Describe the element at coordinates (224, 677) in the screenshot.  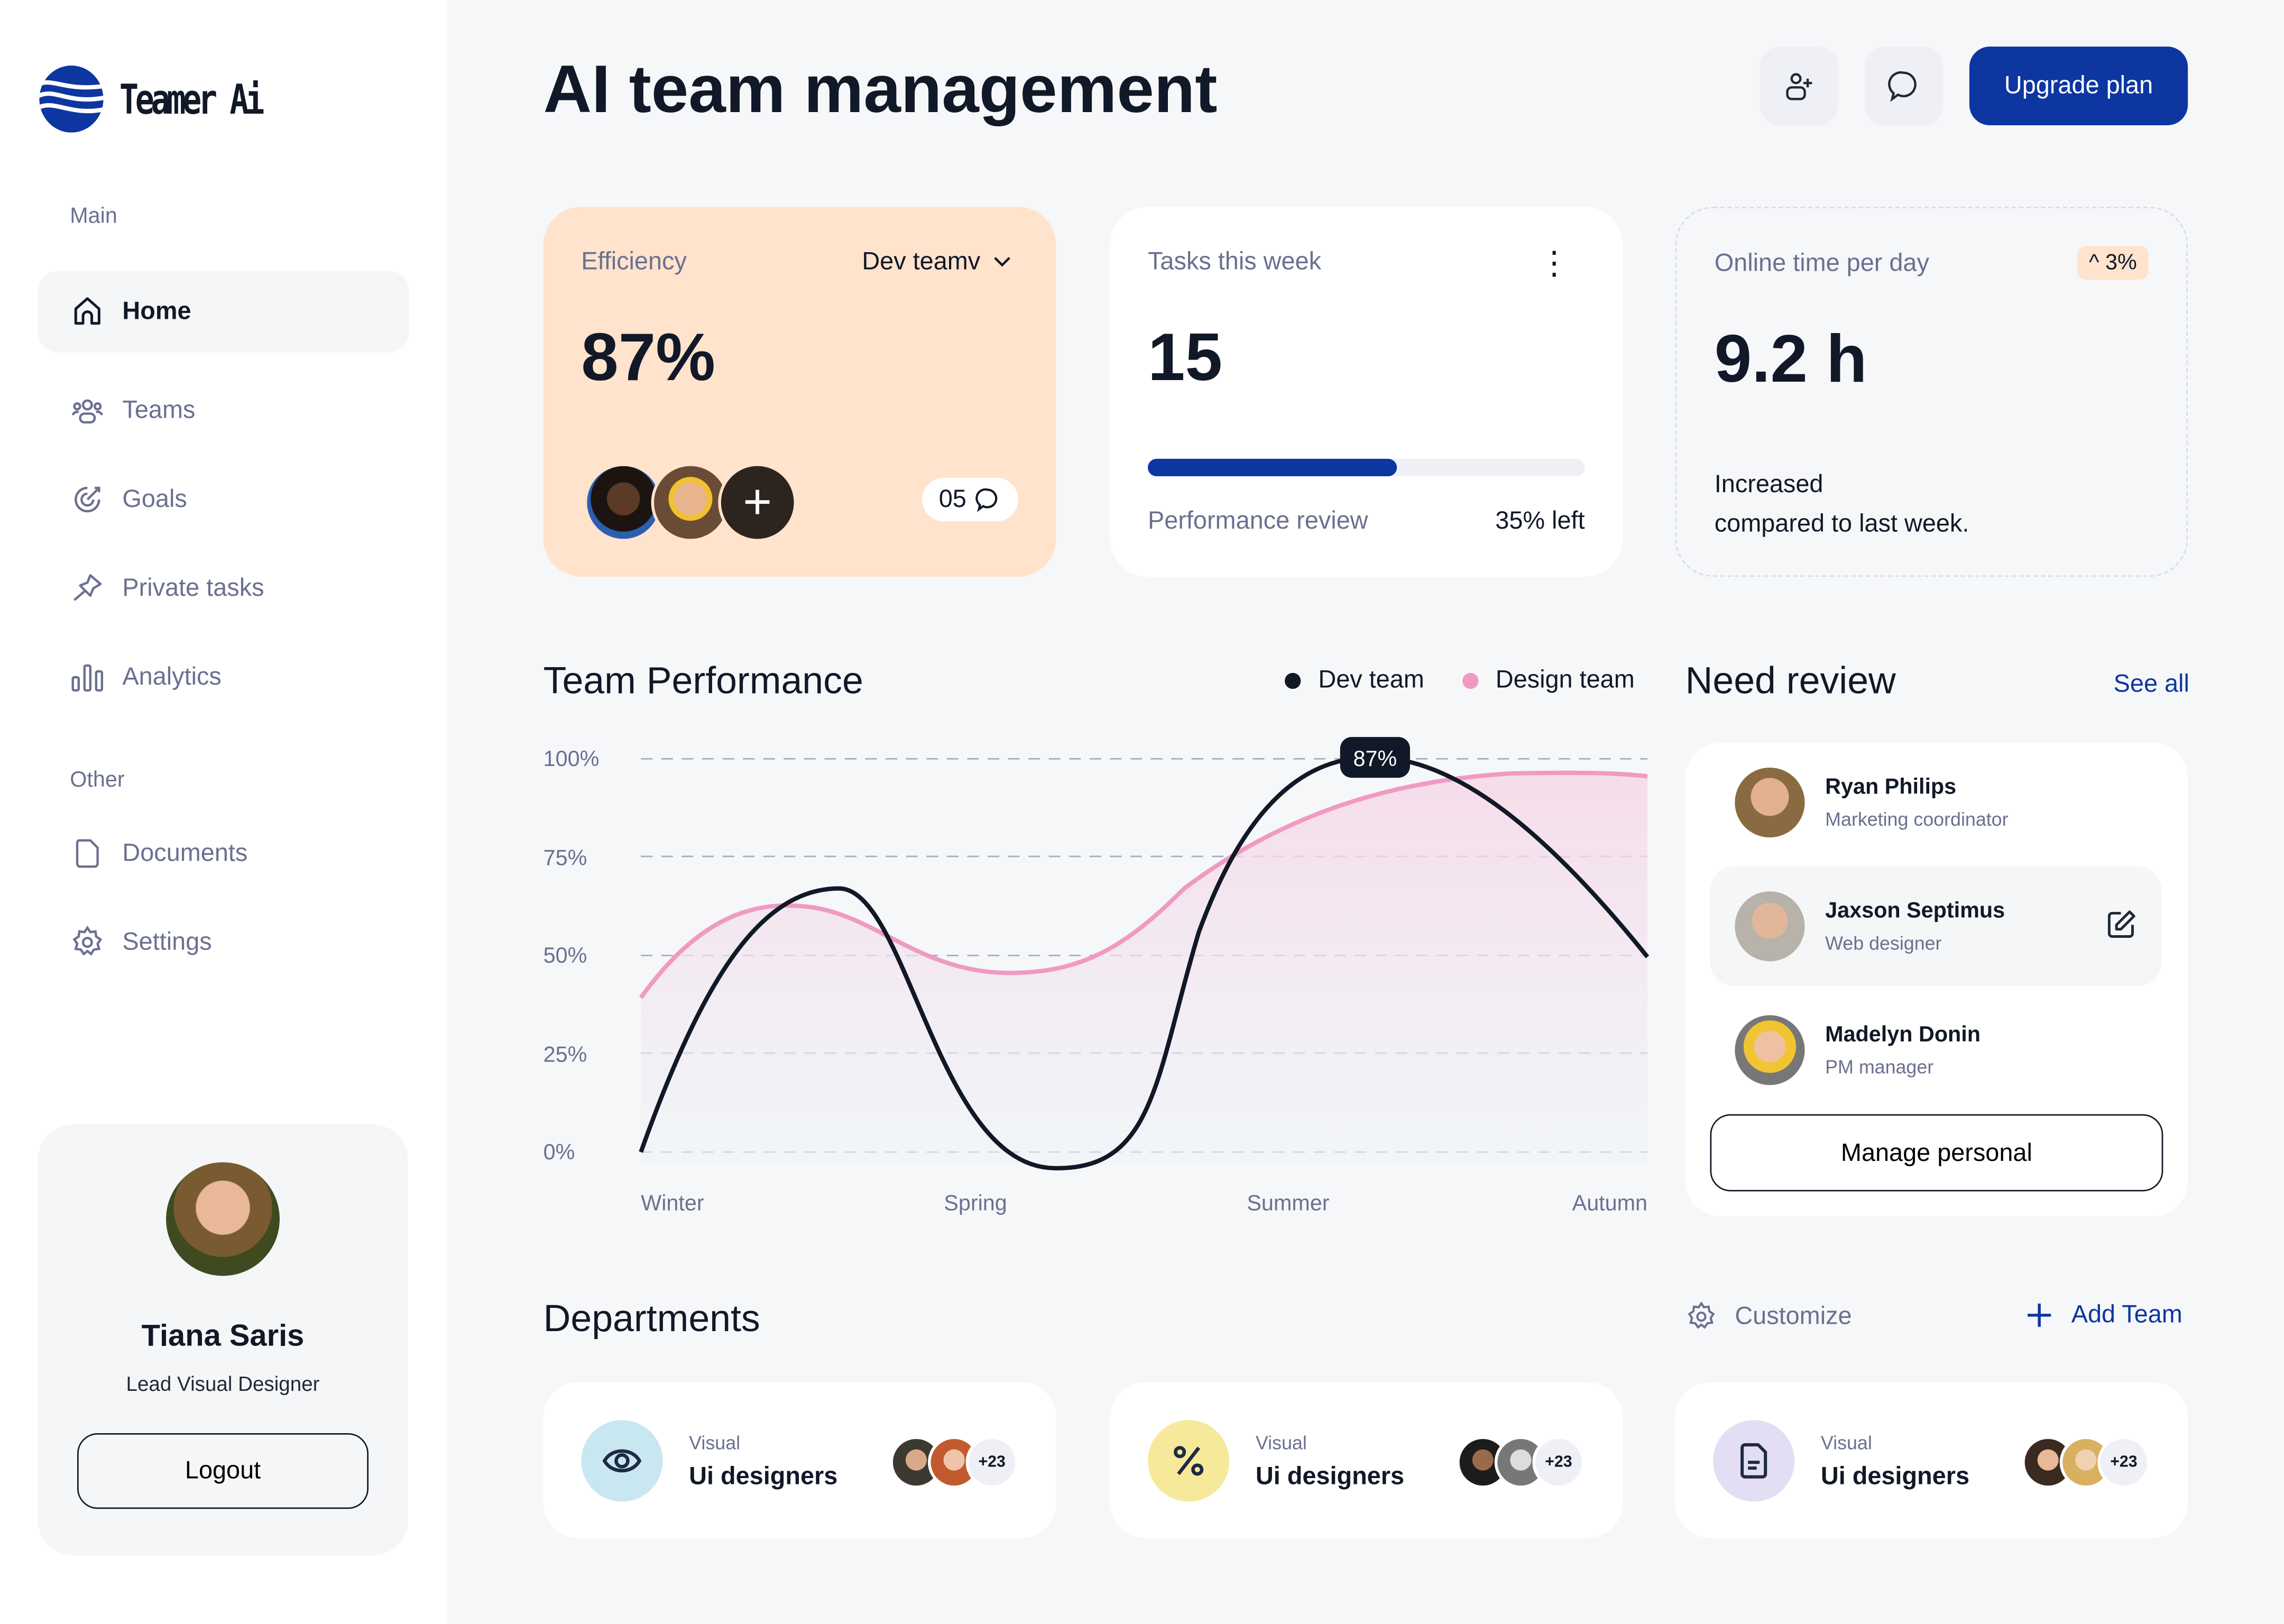
I see `sidebar-item-analytics: Analytics` at that location.